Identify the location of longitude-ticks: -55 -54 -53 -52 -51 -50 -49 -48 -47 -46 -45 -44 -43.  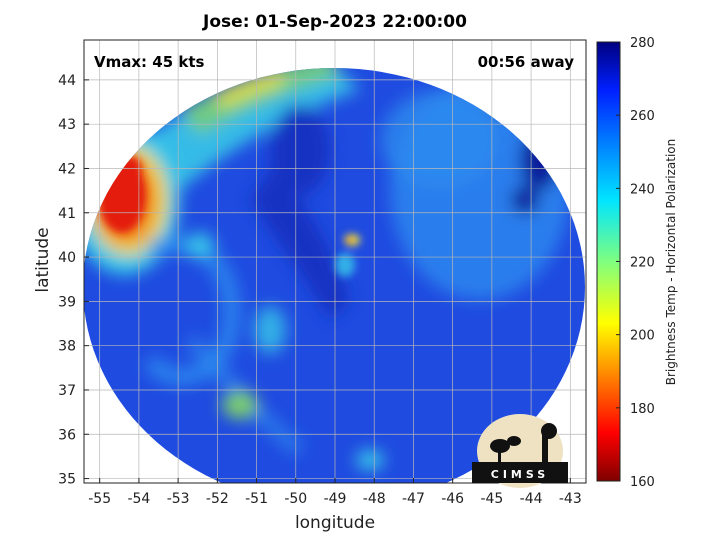
(335, 492).